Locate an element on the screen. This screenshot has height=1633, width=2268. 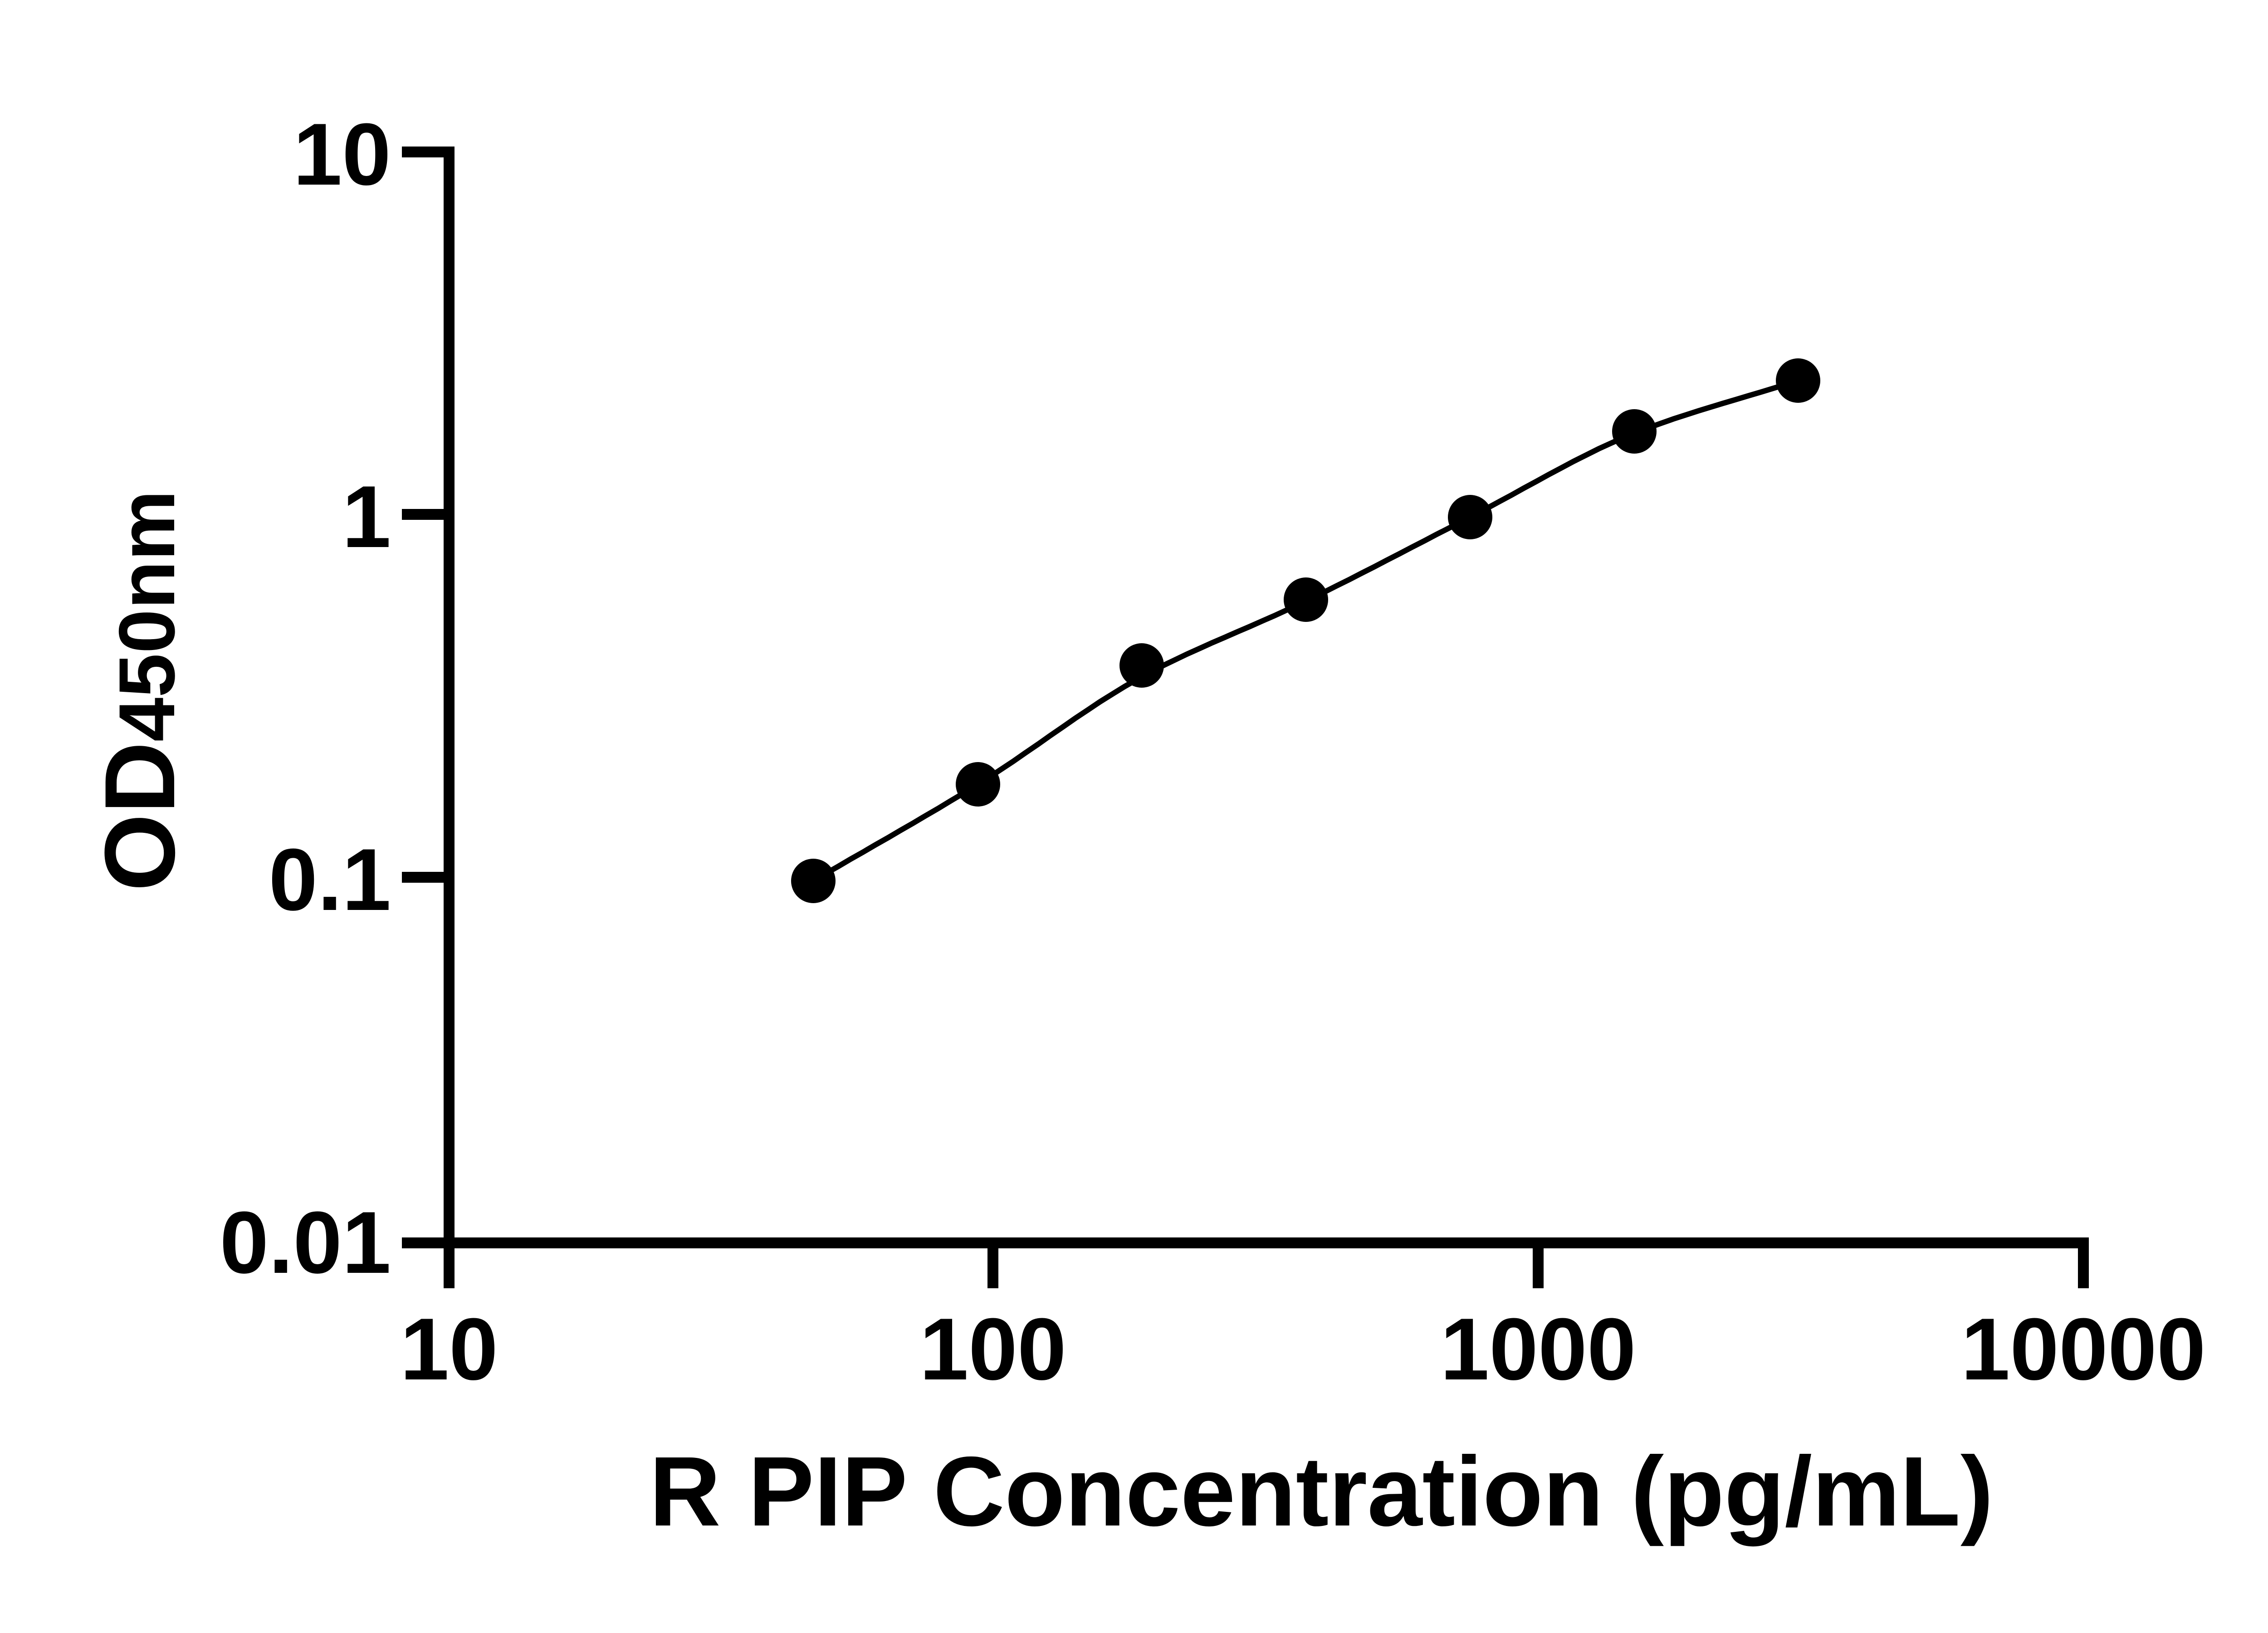
svg-text: 10000 is located at coordinates (2083, 1349).